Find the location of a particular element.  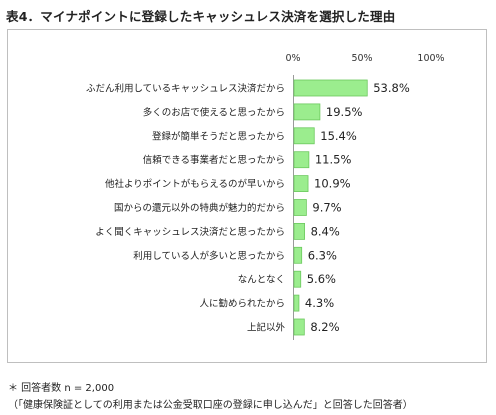

category-label: 登録が簡単そうだと思ったから is located at coordinates (218, 136).